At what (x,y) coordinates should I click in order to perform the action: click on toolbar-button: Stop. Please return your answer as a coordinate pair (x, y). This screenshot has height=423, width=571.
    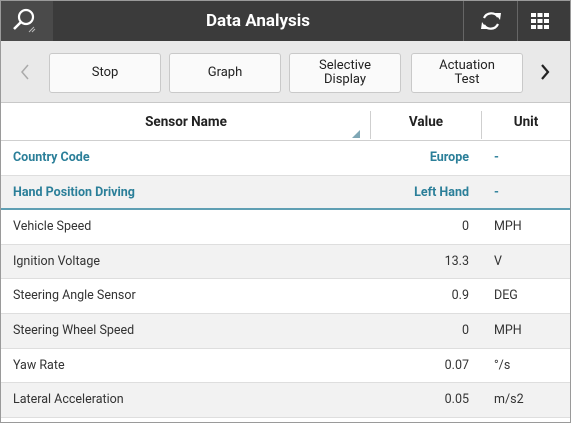
    Looking at the image, I should click on (105, 73).